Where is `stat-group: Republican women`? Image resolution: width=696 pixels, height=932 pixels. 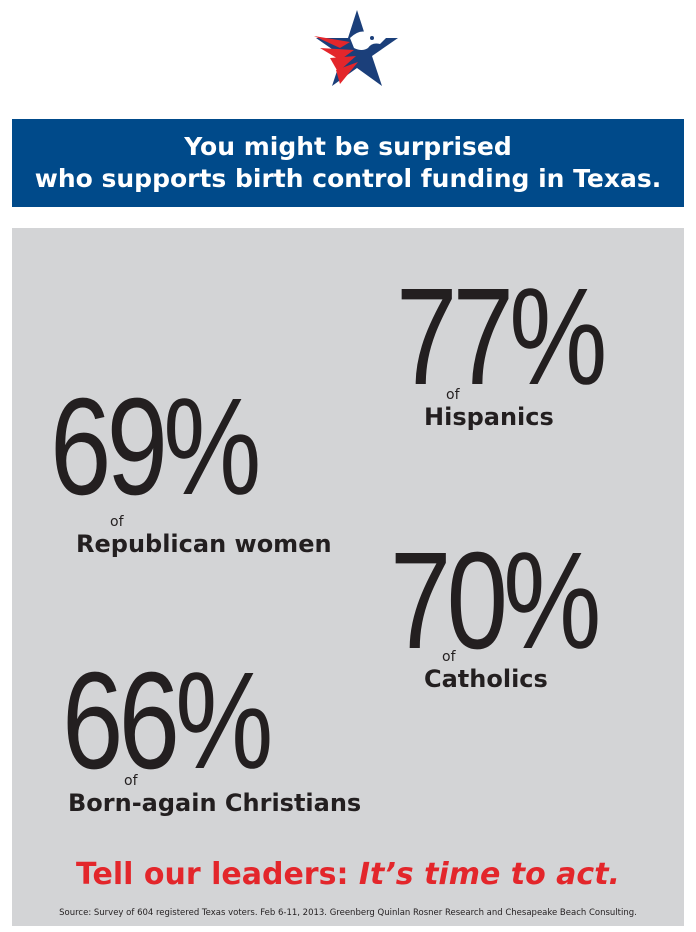
stat-group: Republican women is located at coordinates (204, 544).